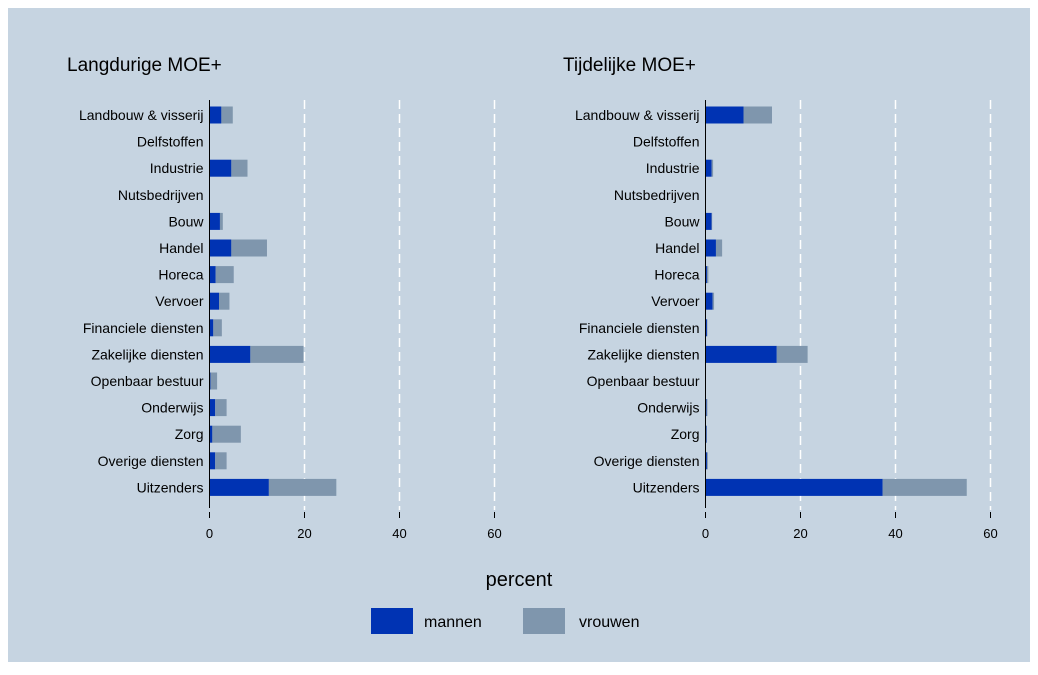 Image resolution: width=1038 pixels, height=675 pixels. I want to click on legend-swatch-vrouwen, so click(544, 621).